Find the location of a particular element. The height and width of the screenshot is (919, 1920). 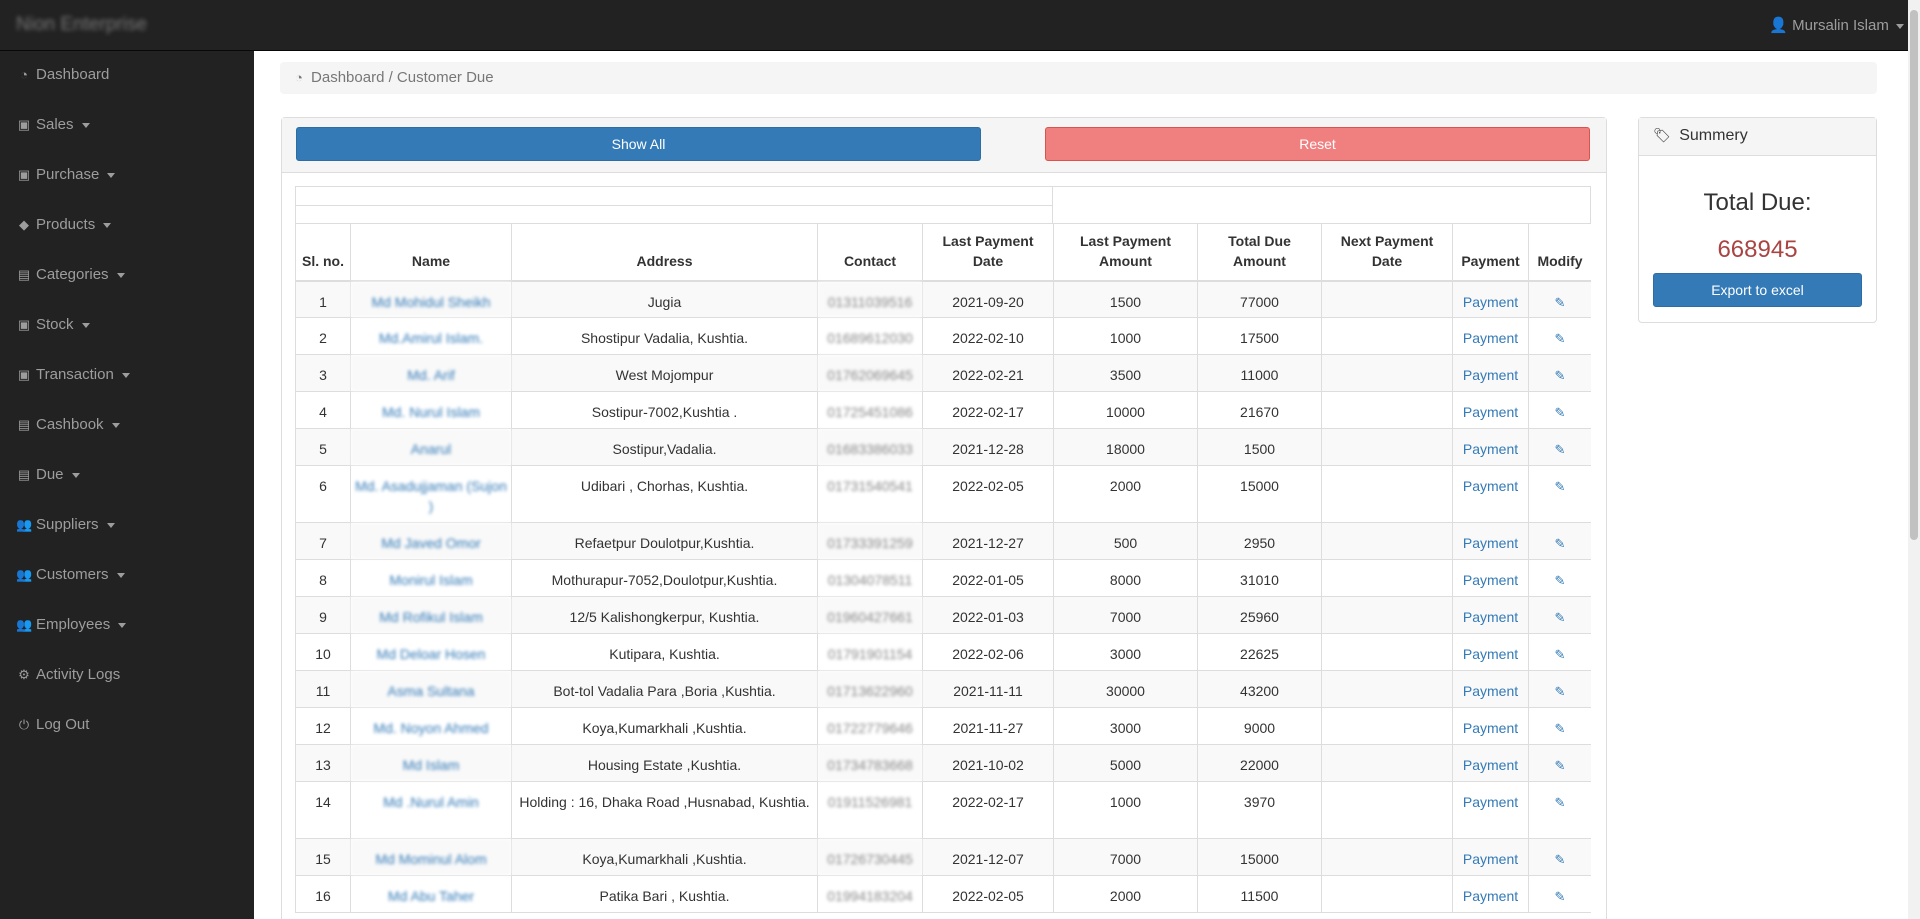

sl-cell: 14 is located at coordinates (323, 810).